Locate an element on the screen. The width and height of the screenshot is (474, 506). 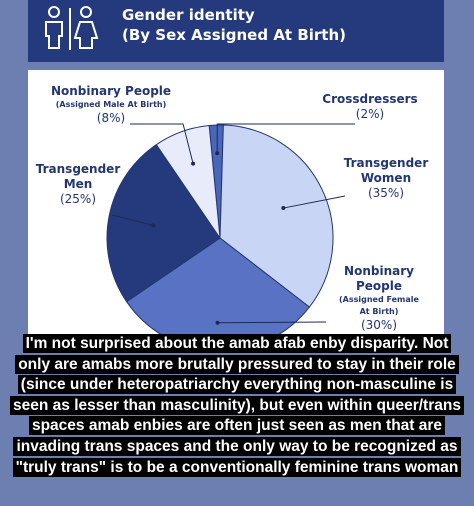
label-transgender-women: Transgender Women (35%) is located at coordinates (386, 178).